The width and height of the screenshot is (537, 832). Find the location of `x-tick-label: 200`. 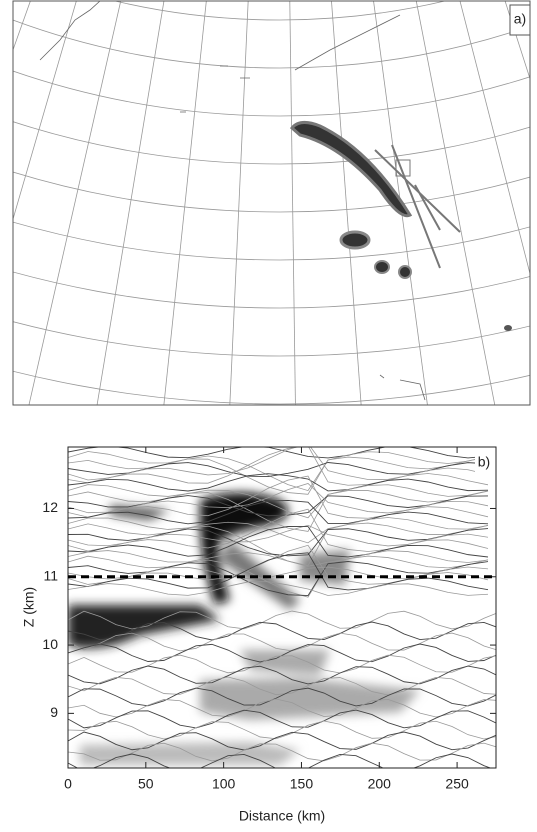

x-tick-label: 200 is located at coordinates (380, 784).